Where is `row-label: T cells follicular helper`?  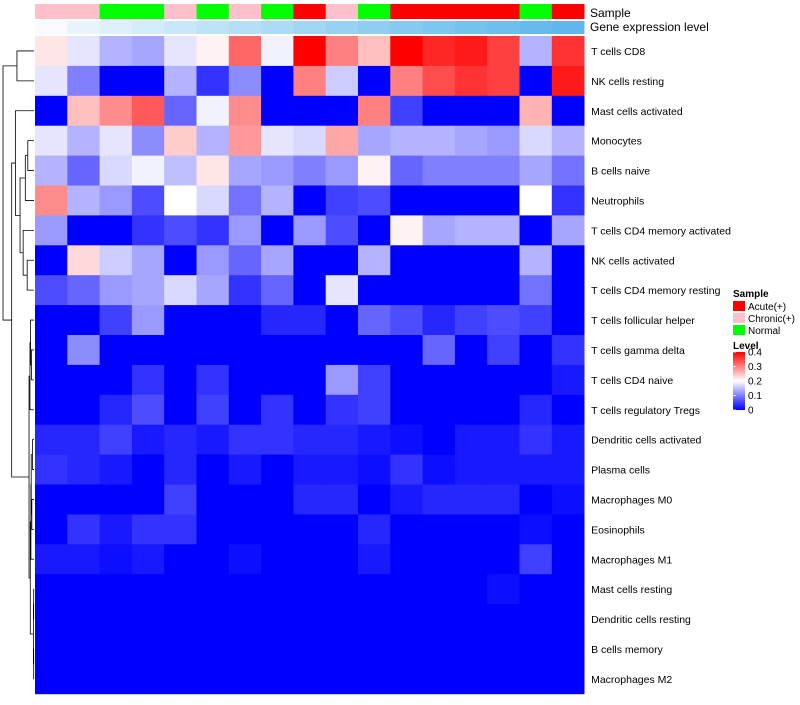 row-label: T cells follicular helper is located at coordinates (643, 321).